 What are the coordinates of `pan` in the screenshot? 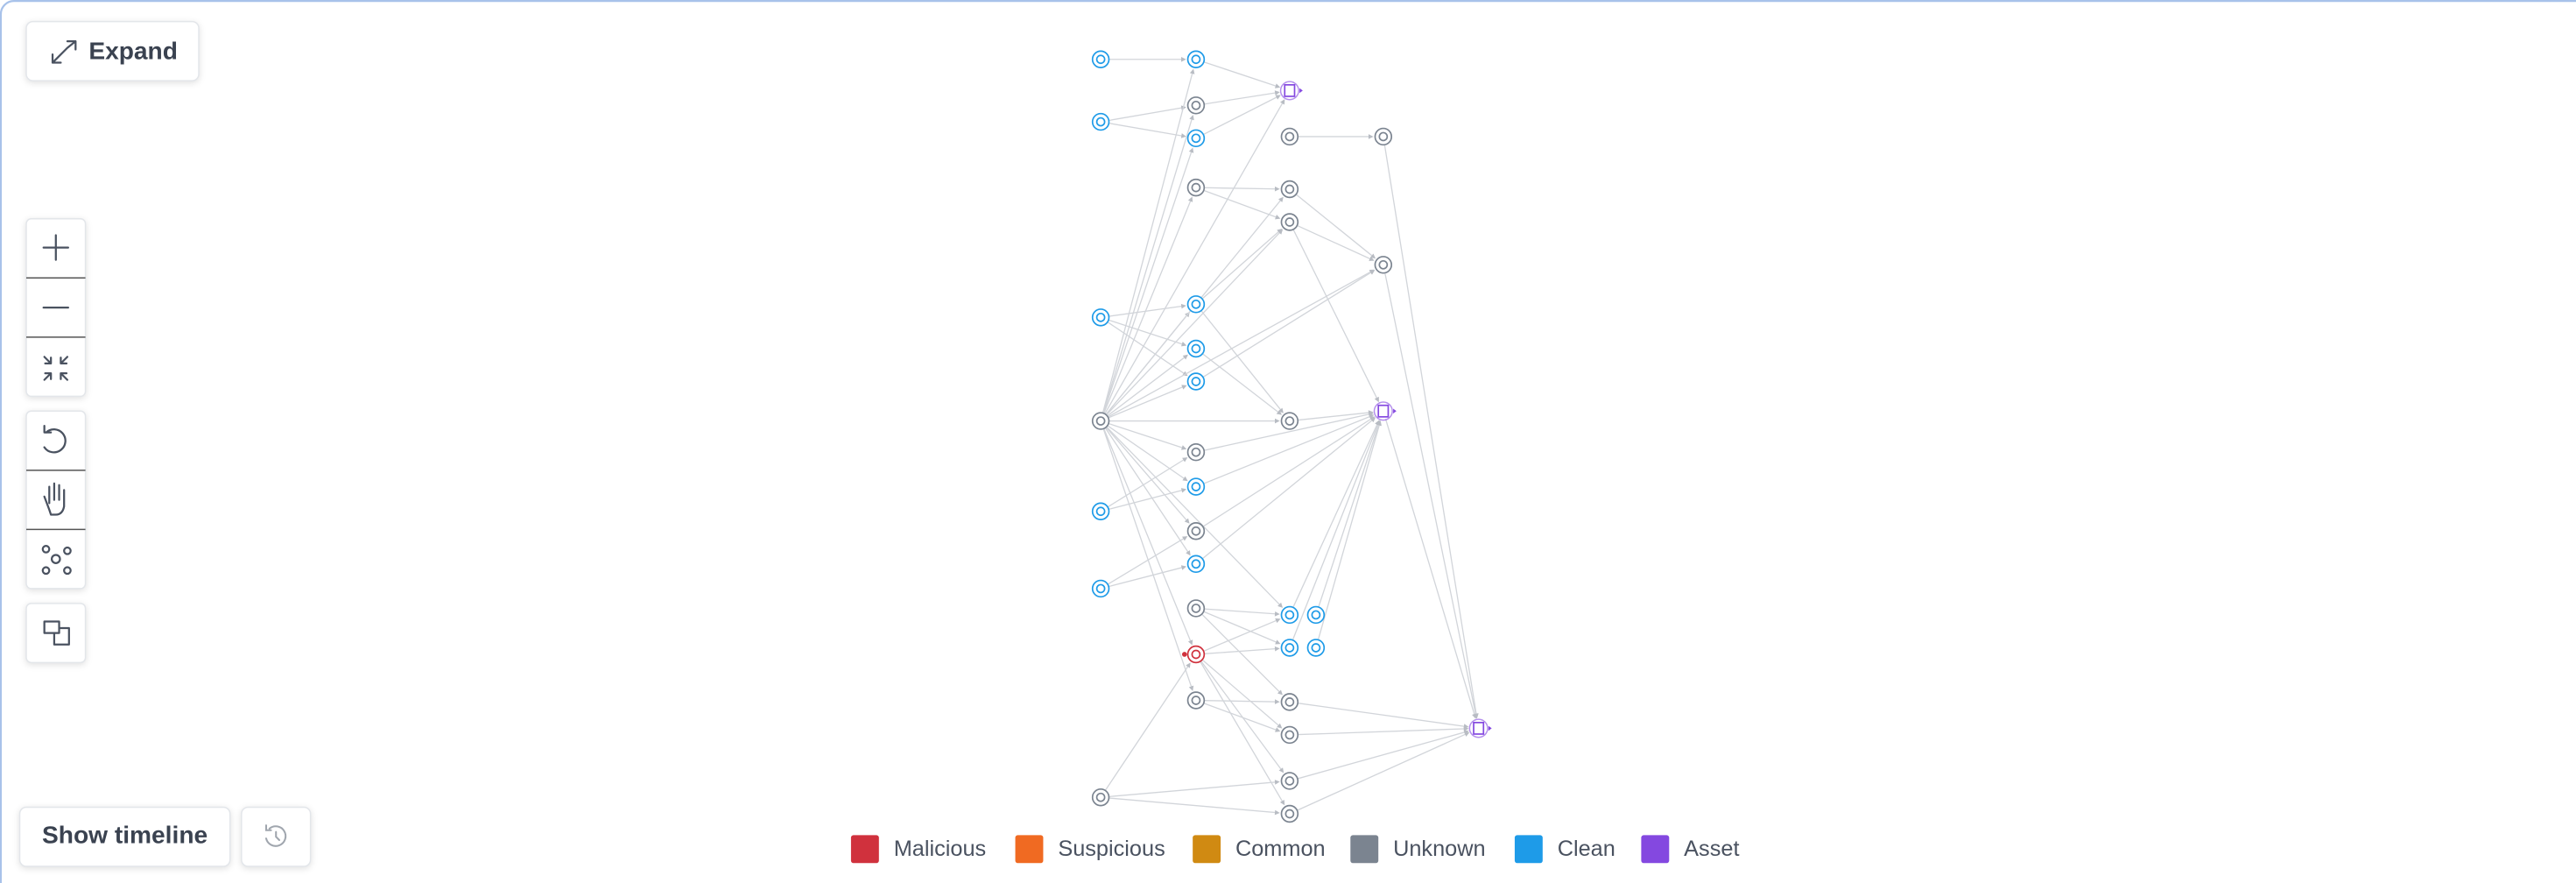 It's located at (54, 499).